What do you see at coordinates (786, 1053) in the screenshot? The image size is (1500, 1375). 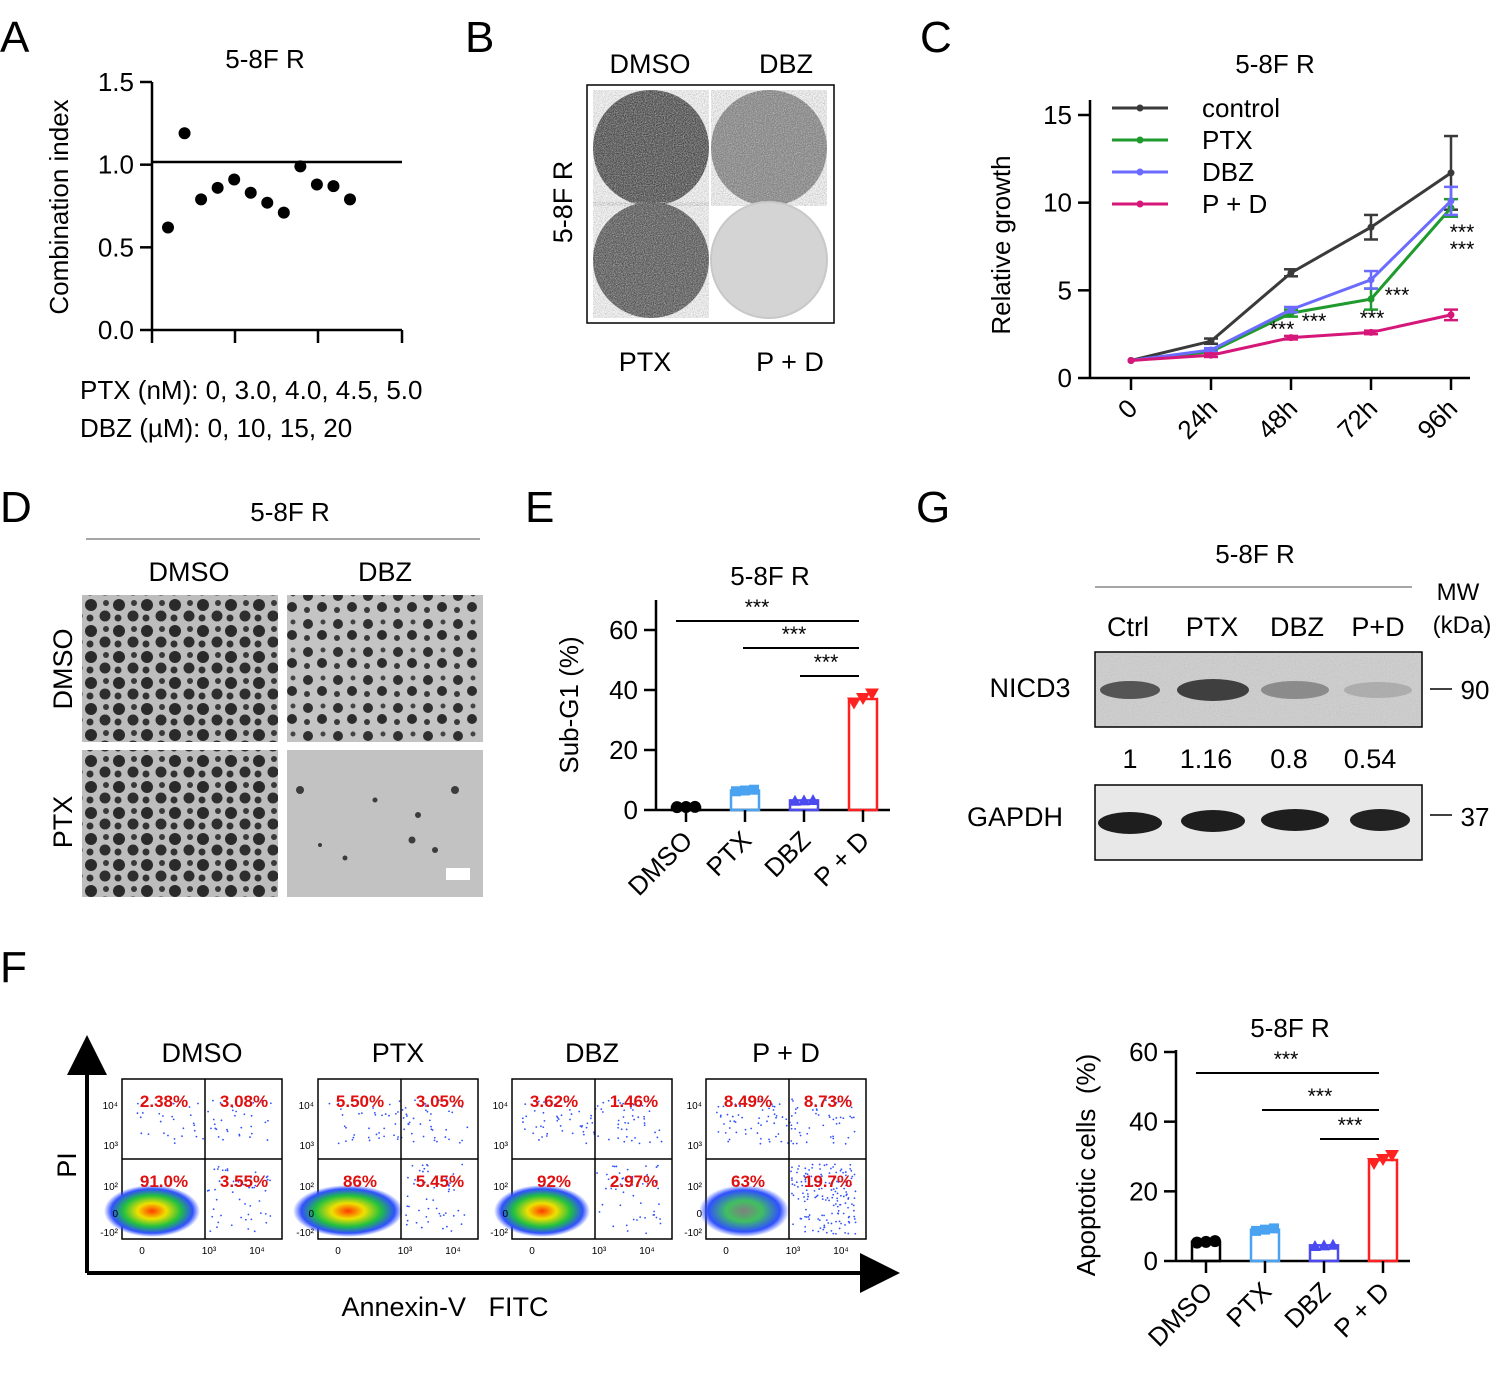 I see `flow-plot-title: P + D` at bounding box center [786, 1053].